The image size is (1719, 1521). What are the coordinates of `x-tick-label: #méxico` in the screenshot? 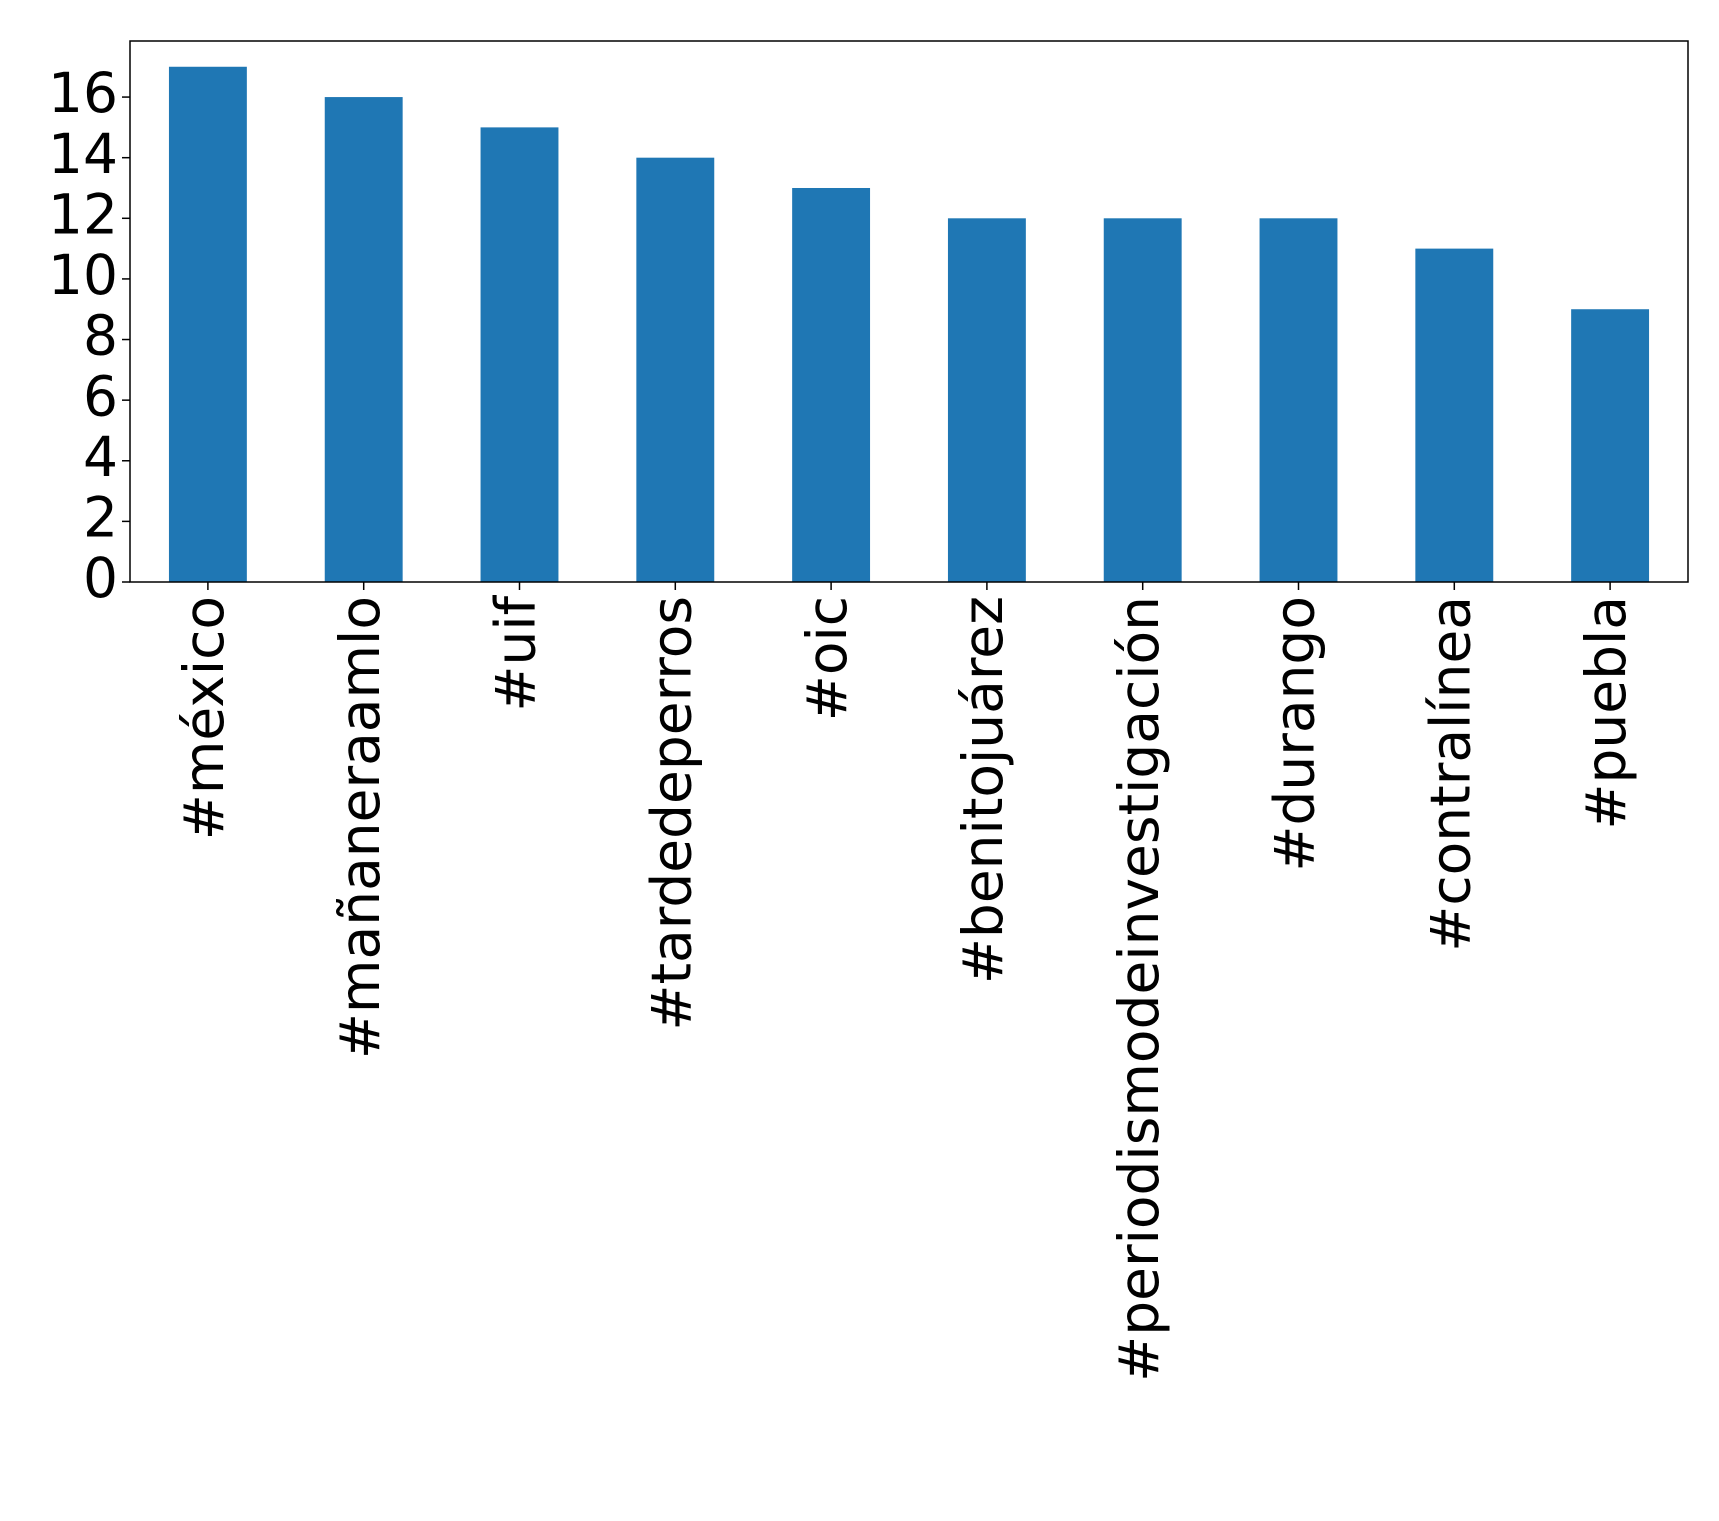 It's located at (204, 718).